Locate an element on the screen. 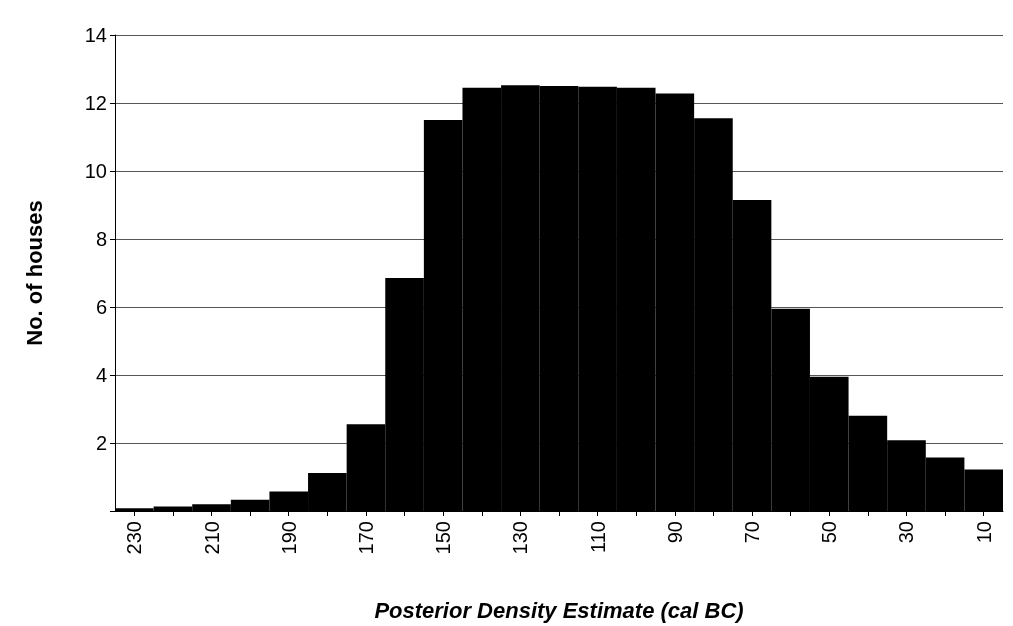 The width and height of the screenshot is (1013, 626). y-tick-label: 6 is located at coordinates (101, 307).